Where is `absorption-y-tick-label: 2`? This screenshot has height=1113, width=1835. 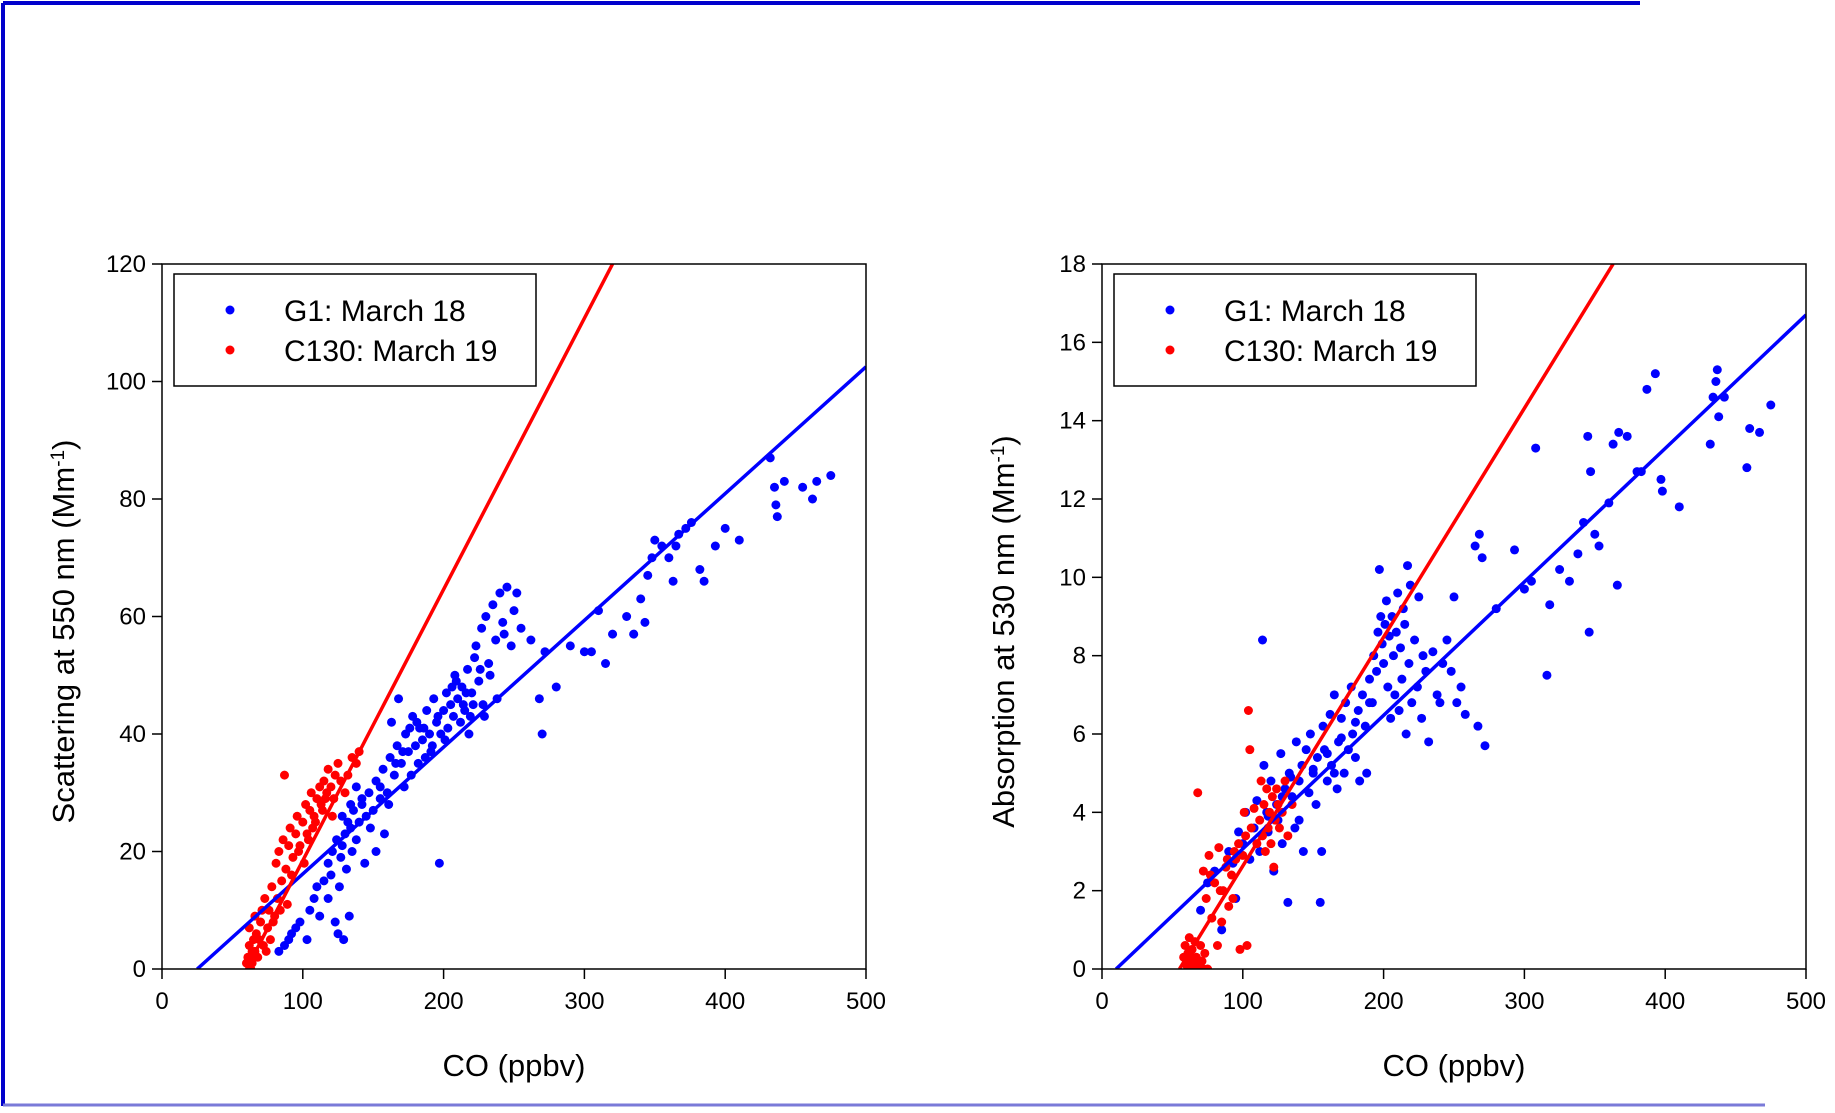 absorption-y-tick-label: 2 is located at coordinates (1079, 891).